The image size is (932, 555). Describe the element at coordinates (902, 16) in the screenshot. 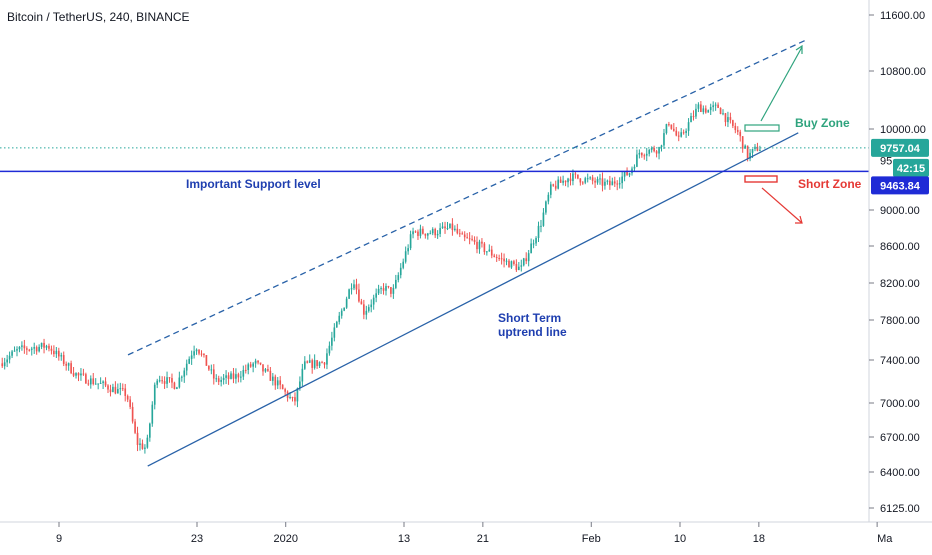

I see `price-tick-label: 11600.00` at that location.